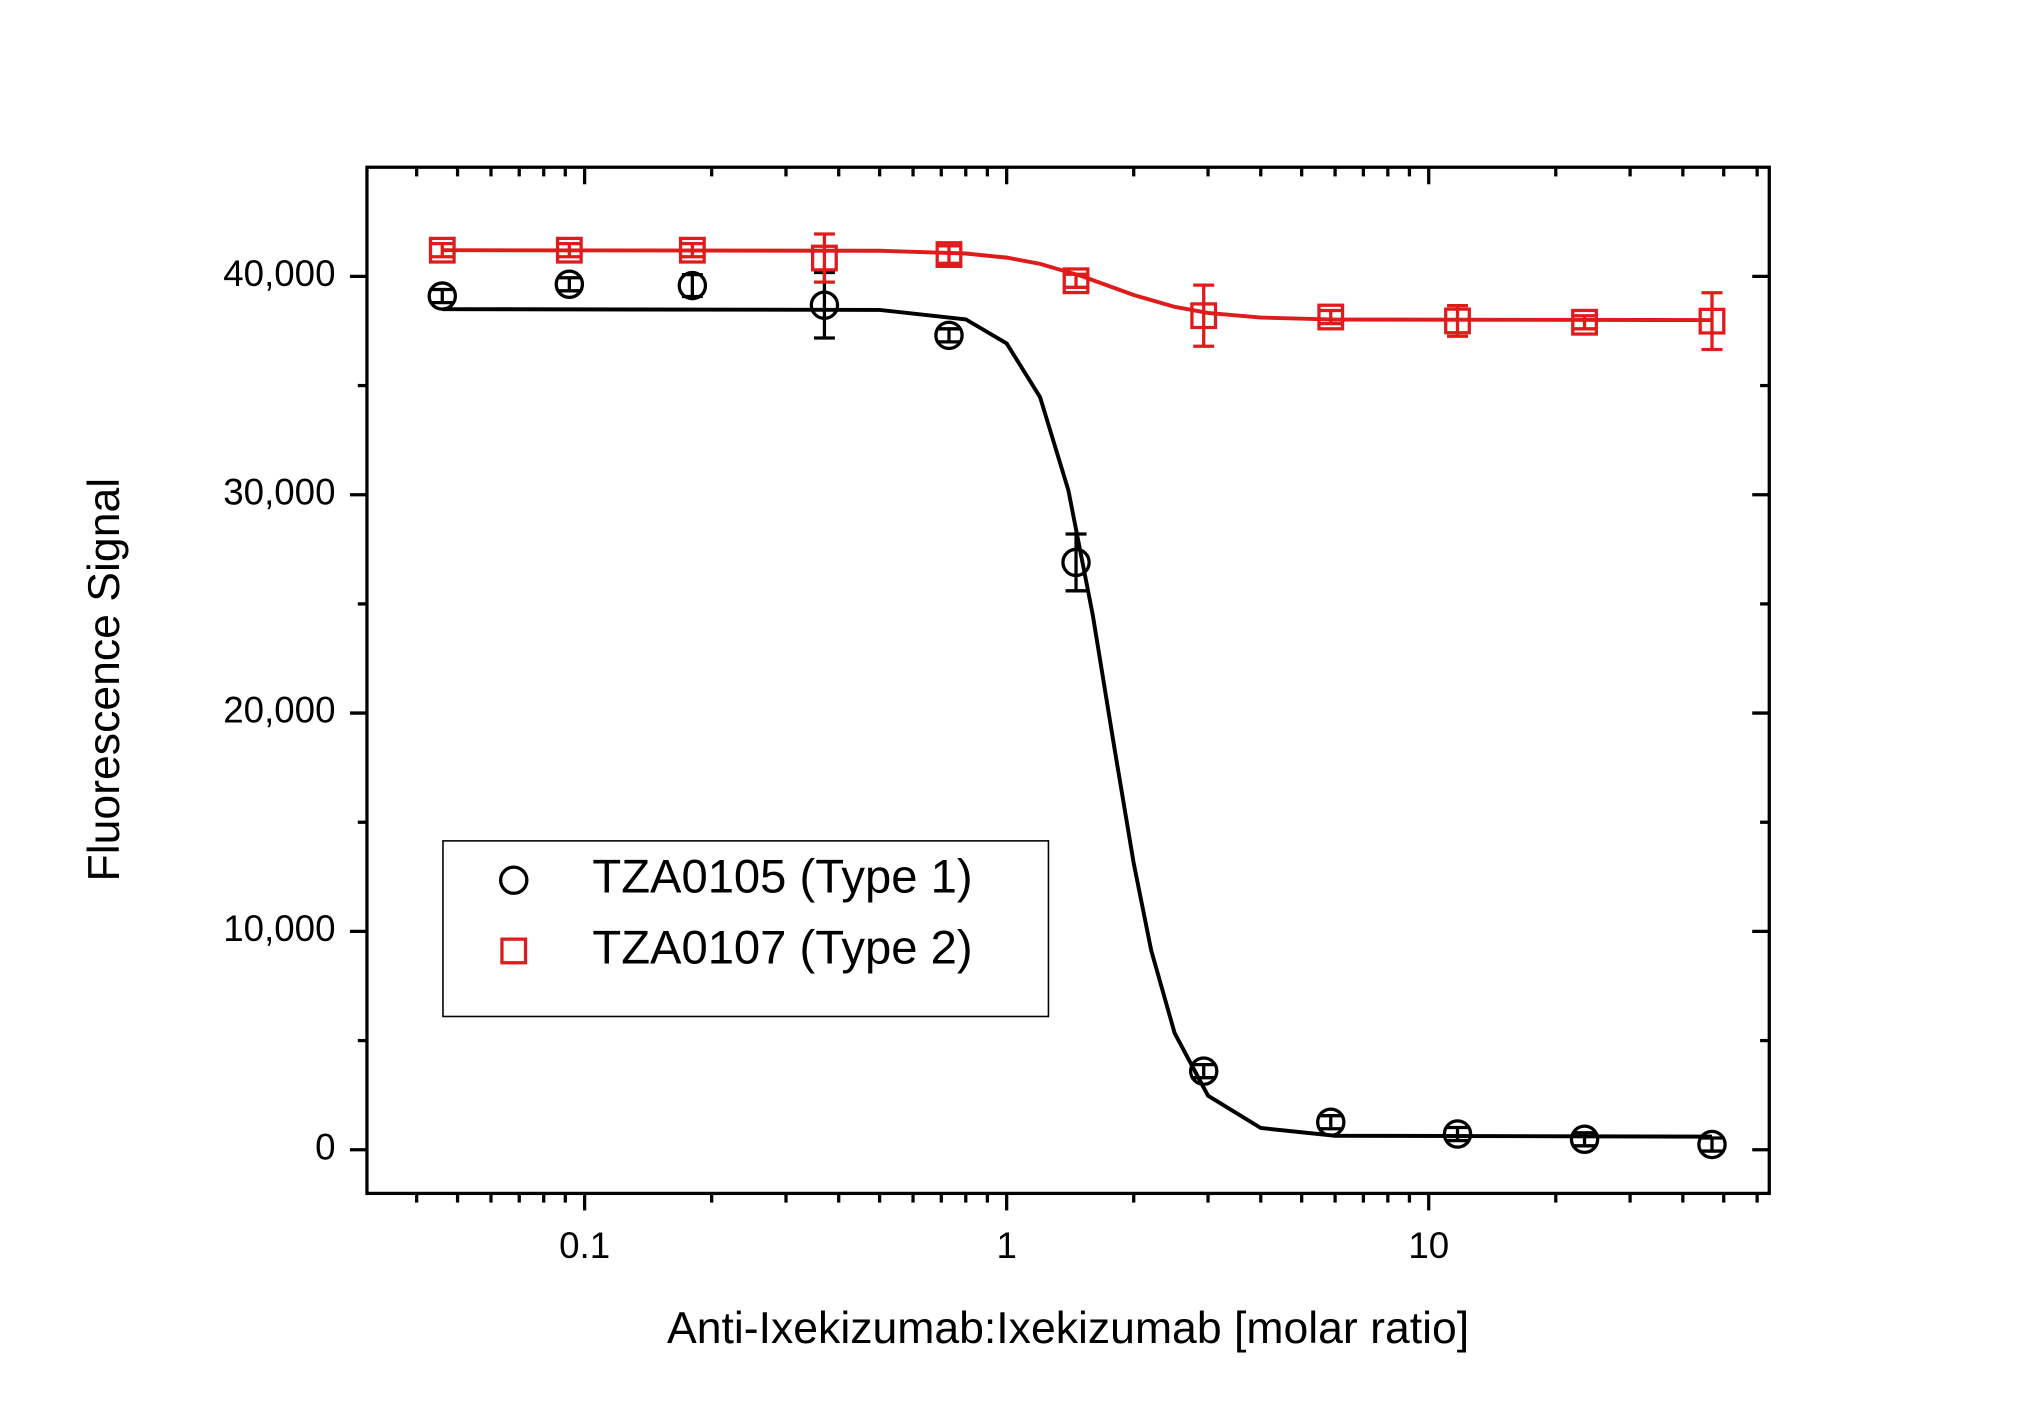 Image resolution: width=2034 pixels, height=1417 pixels. What do you see at coordinates (279, 928) in the screenshot?
I see `y-tick-label: 10,000` at bounding box center [279, 928].